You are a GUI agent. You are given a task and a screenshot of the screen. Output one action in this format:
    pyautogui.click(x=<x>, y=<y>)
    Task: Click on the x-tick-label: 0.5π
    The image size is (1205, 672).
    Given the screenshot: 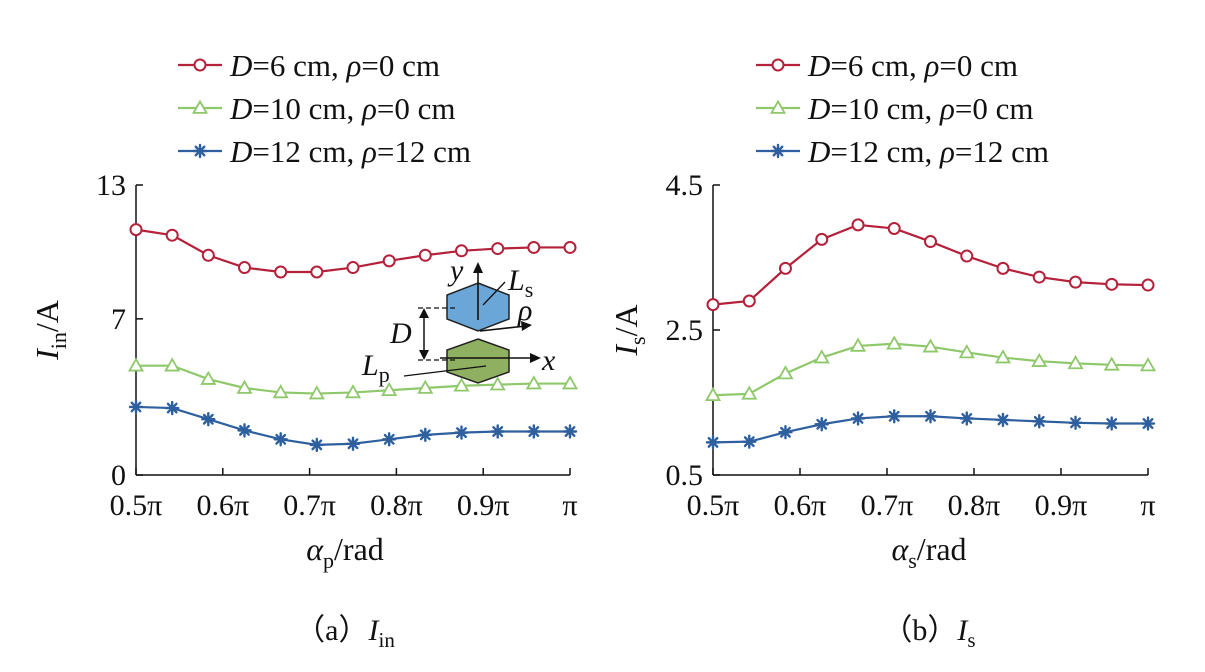 What is the action you would take?
    pyautogui.click(x=713, y=505)
    